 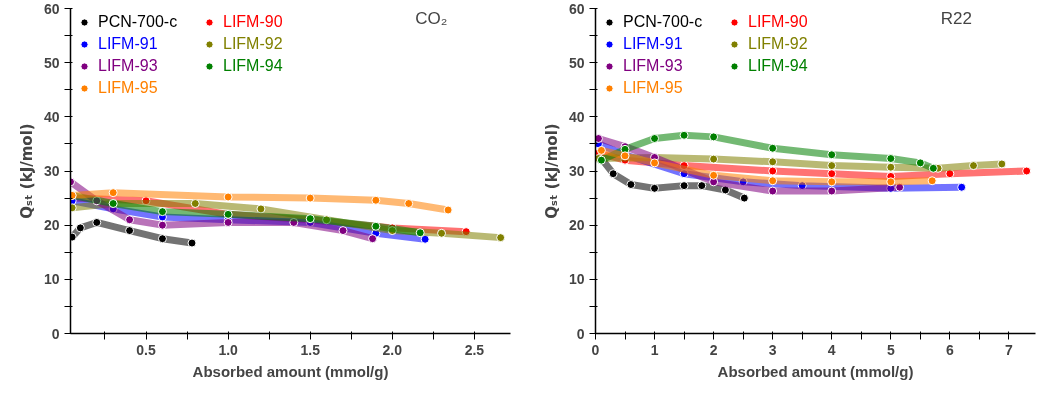 What do you see at coordinates (890, 349) in the screenshot?
I see `x-tick-label: 5` at bounding box center [890, 349].